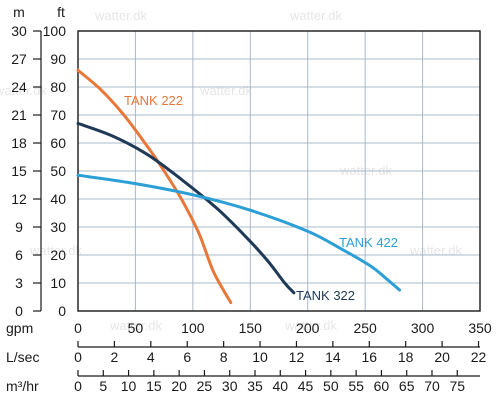 The width and height of the screenshot is (503, 402). Describe the element at coordinates (58, 283) in the screenshot. I see `ft-tick-label: 10` at that location.